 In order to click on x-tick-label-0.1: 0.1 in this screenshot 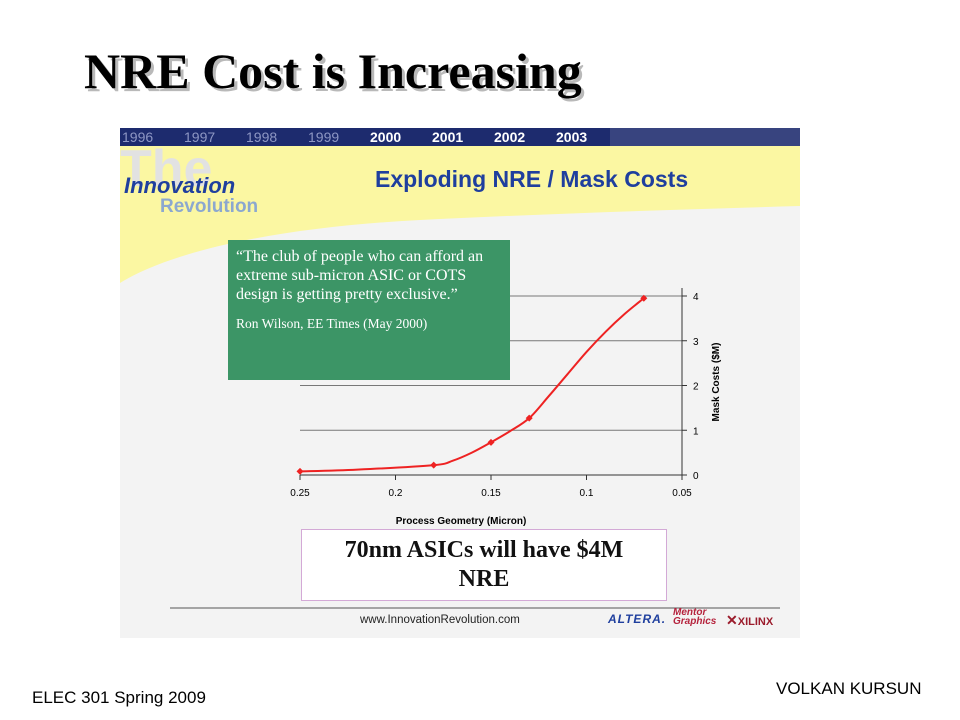, I will do `click(587, 493)`.